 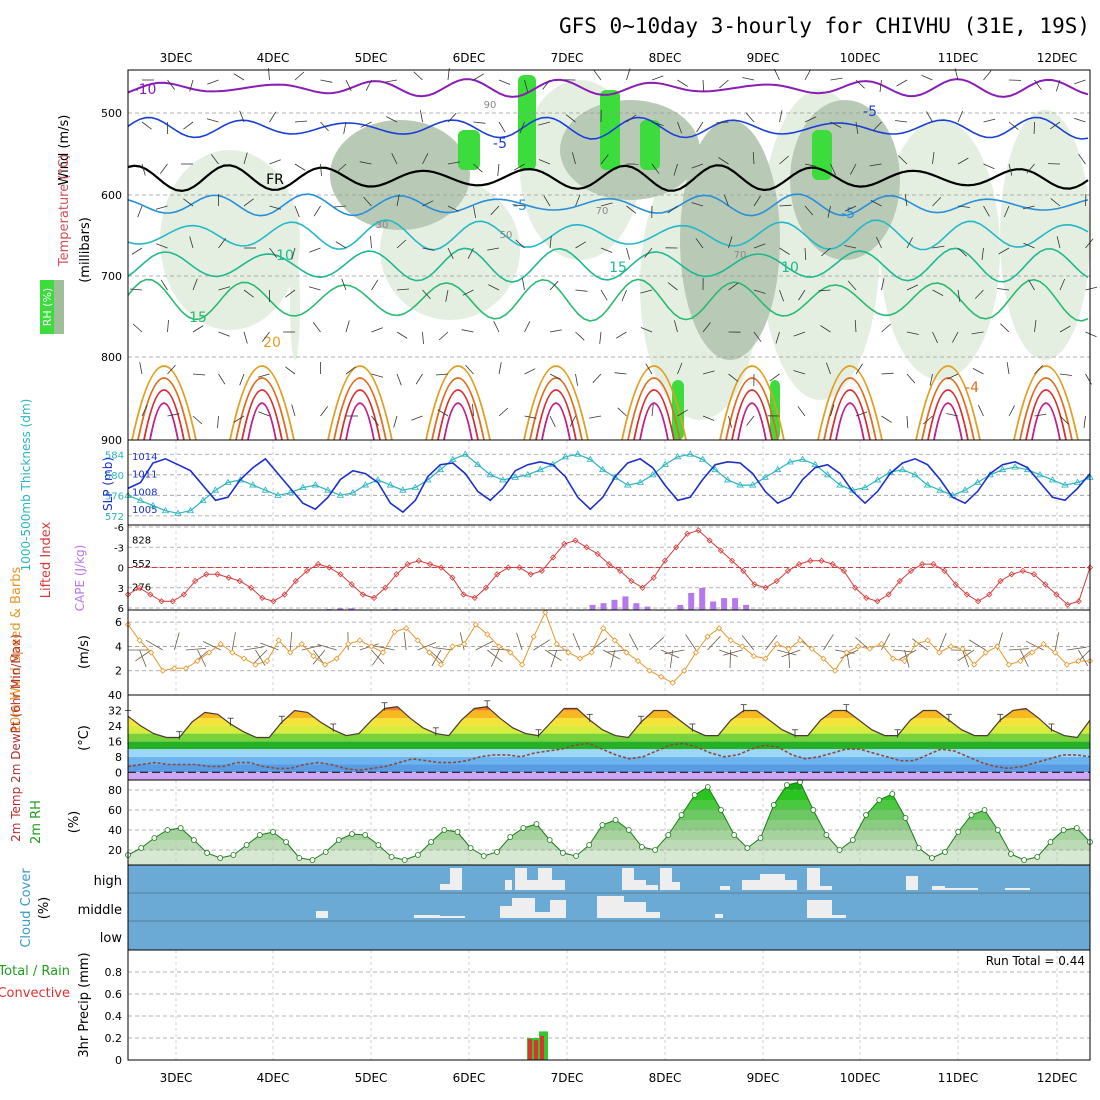 I want to click on rh-tick-label: 80, so click(x=115, y=790).